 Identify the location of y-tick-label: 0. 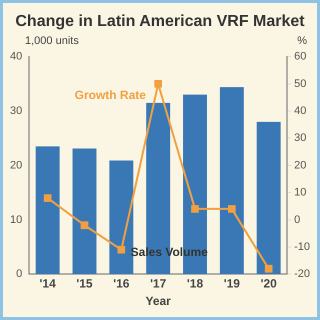
(19, 274).